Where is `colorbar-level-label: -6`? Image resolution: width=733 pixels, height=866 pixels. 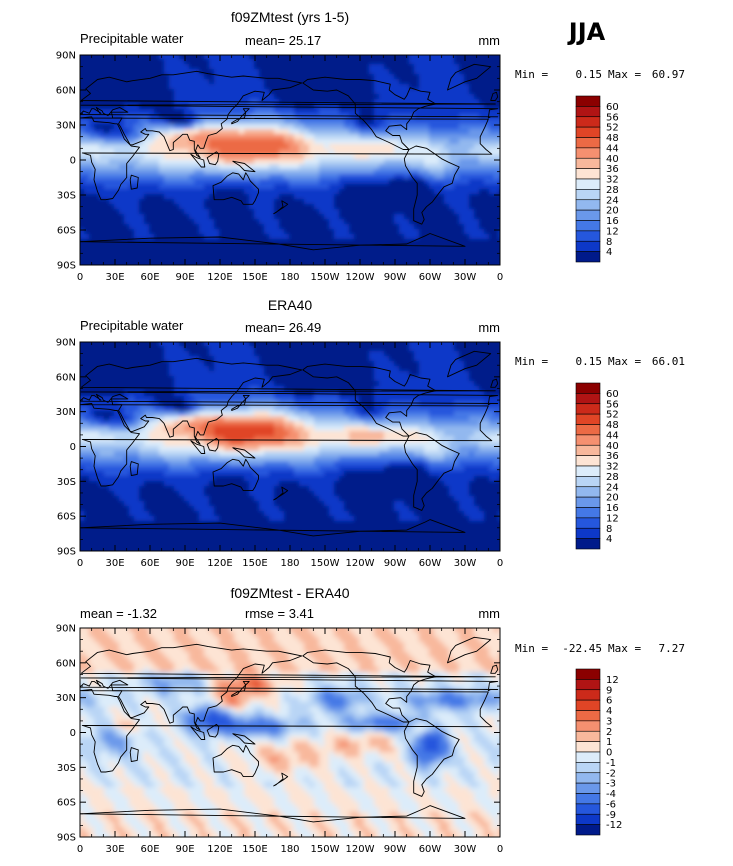
colorbar-level-label: -6 is located at coordinates (611, 804).